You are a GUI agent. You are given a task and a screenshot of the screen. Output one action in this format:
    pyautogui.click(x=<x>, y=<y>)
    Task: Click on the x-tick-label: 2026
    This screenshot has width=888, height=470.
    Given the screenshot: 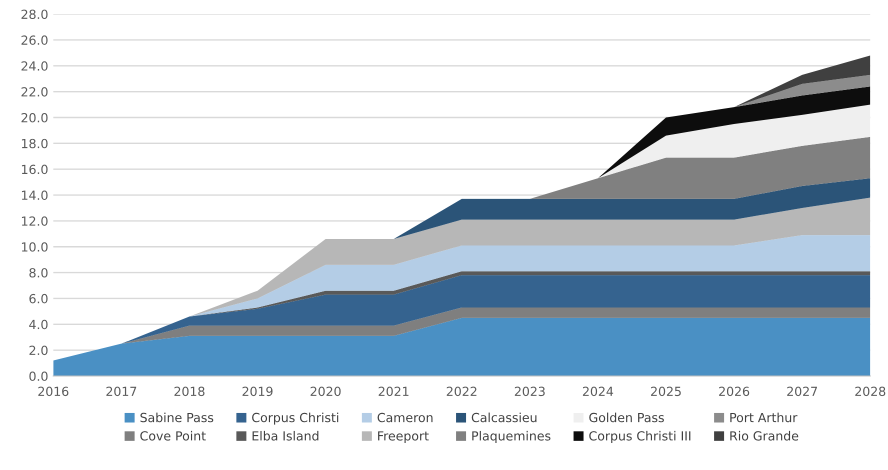 What is the action you would take?
    pyautogui.click(x=734, y=391)
    